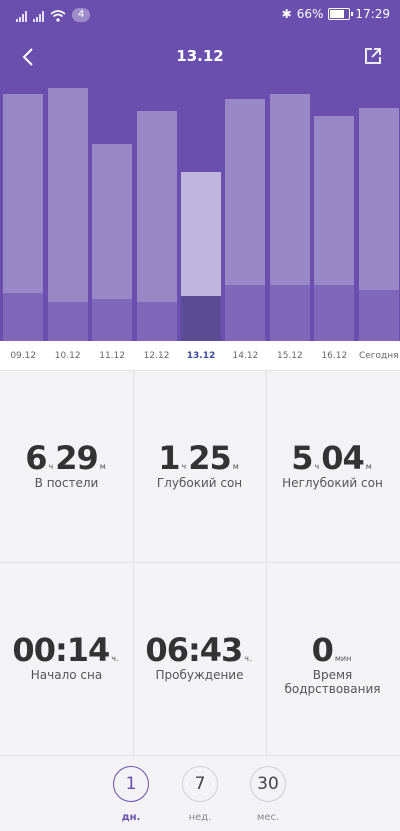  I want to click on period-selector: 1 дн. 7 нед. 30 мес., so click(200, 793).